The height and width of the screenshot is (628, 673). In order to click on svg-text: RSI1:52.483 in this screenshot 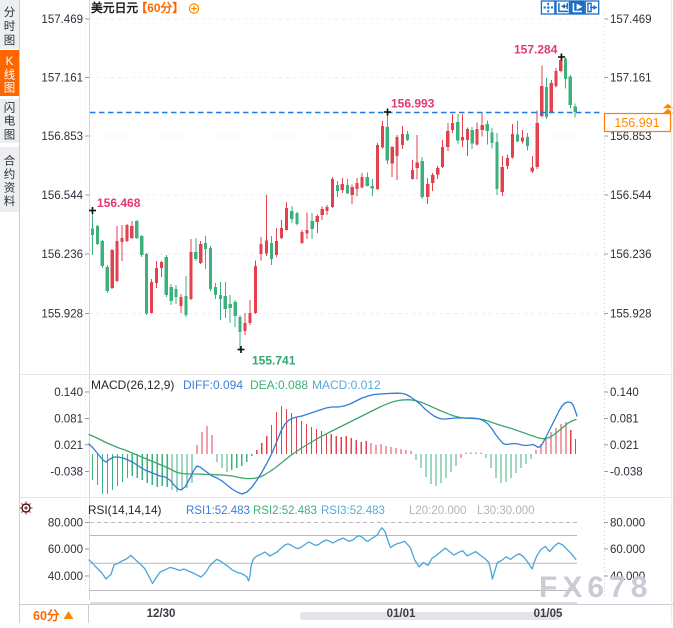, I will do `click(218, 511)`.